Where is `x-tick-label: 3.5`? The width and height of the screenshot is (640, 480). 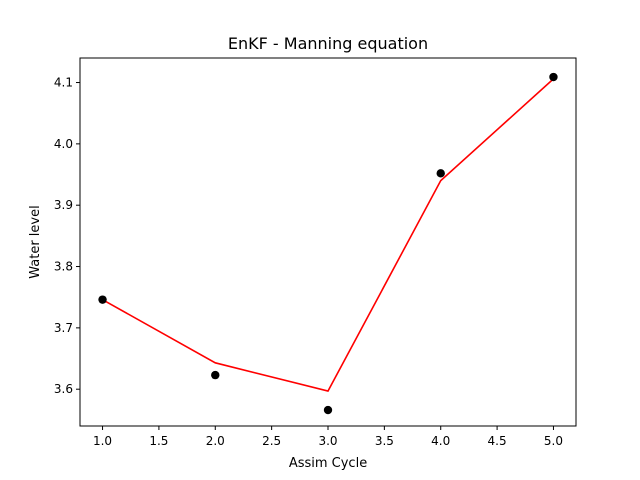 x-tick-label: 3.5 is located at coordinates (384, 441).